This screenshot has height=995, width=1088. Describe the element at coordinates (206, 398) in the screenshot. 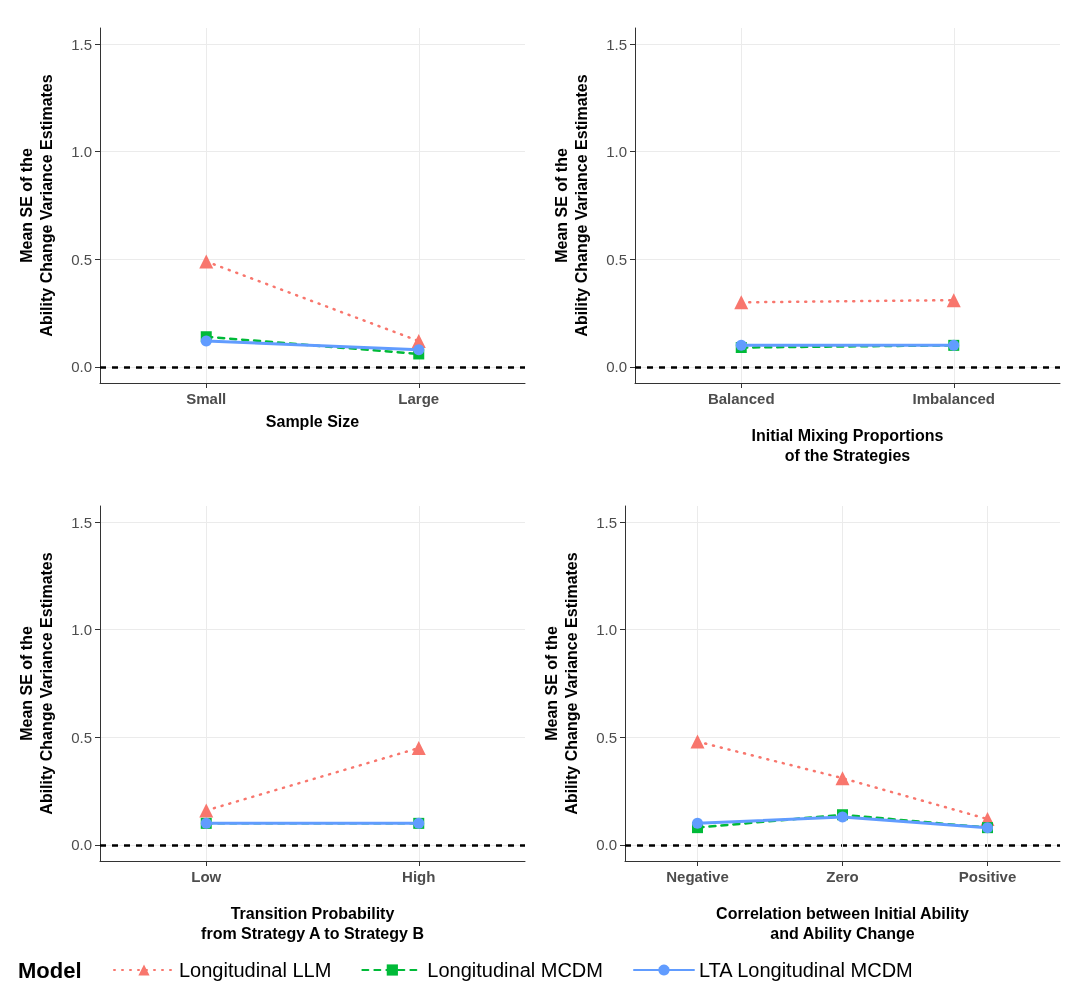

I see `x-tick-label: Small` at that location.